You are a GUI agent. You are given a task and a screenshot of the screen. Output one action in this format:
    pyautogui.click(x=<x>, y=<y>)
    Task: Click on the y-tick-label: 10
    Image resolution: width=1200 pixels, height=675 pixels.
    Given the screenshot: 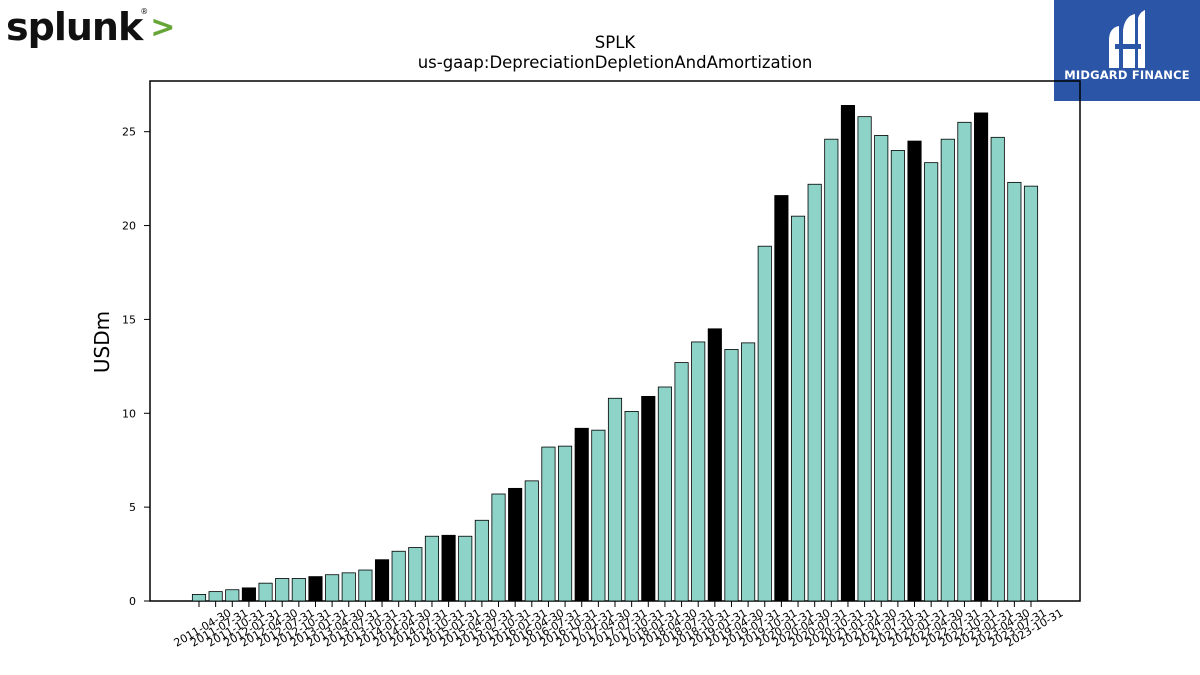 What is the action you would take?
    pyautogui.click(x=129, y=413)
    